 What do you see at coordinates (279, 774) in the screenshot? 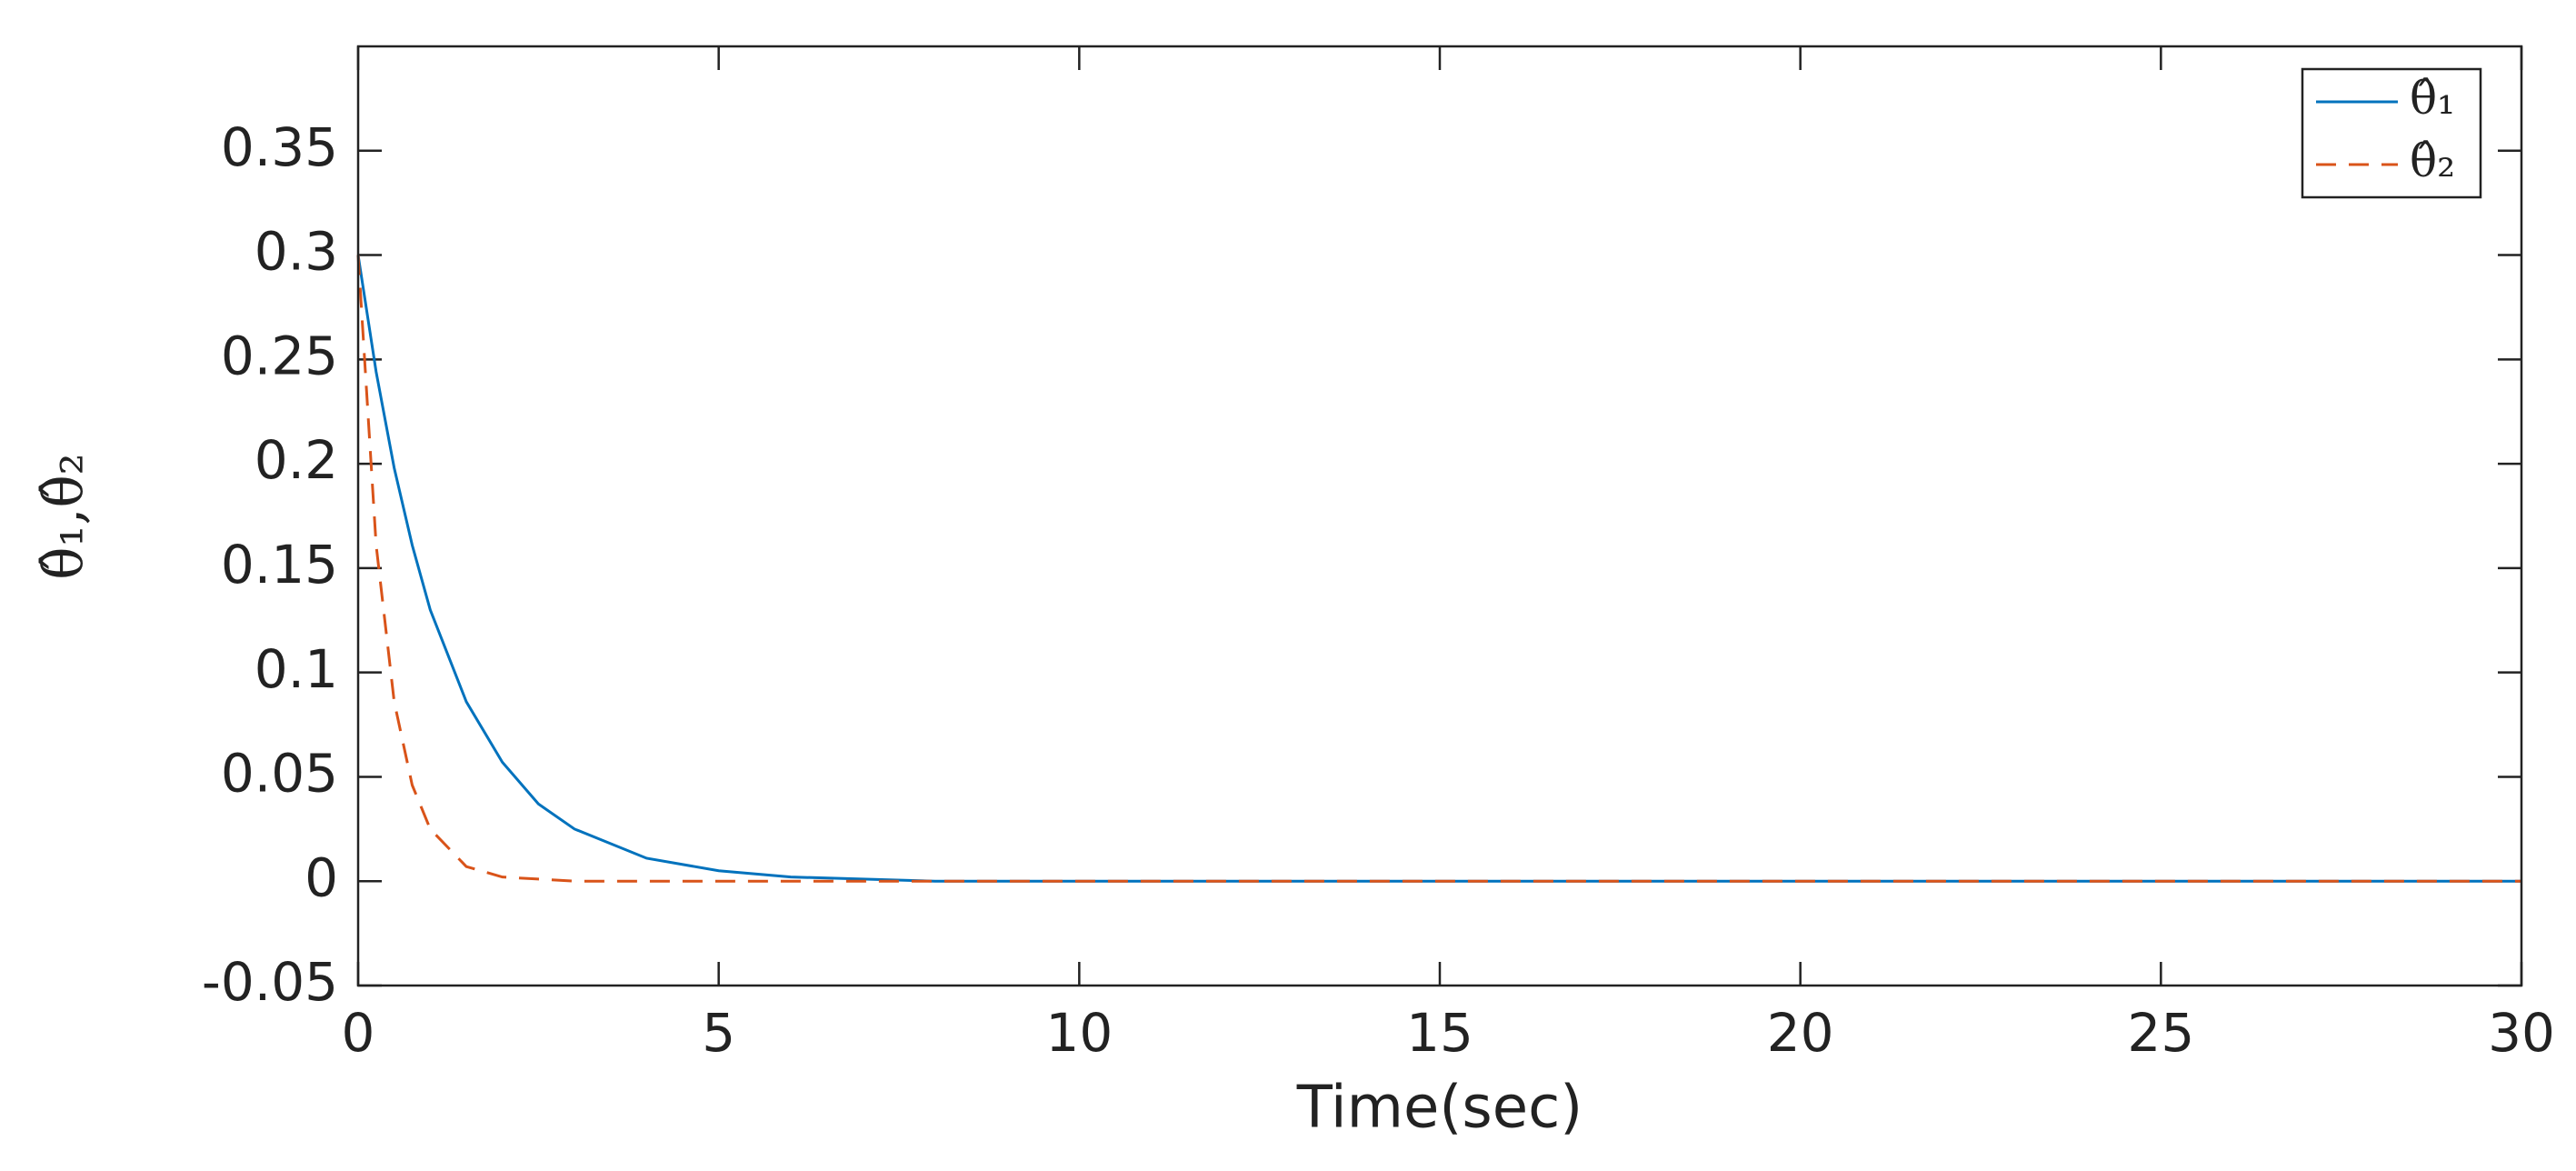
I see `y-tick-label: 0.05` at bounding box center [279, 774].